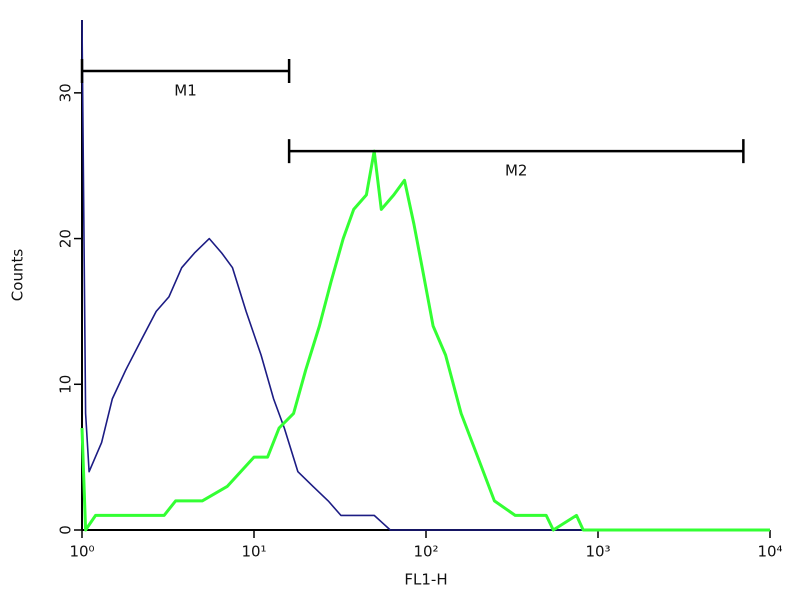 The image size is (800, 600). I want to click on marker-label: M1, so click(185, 91).